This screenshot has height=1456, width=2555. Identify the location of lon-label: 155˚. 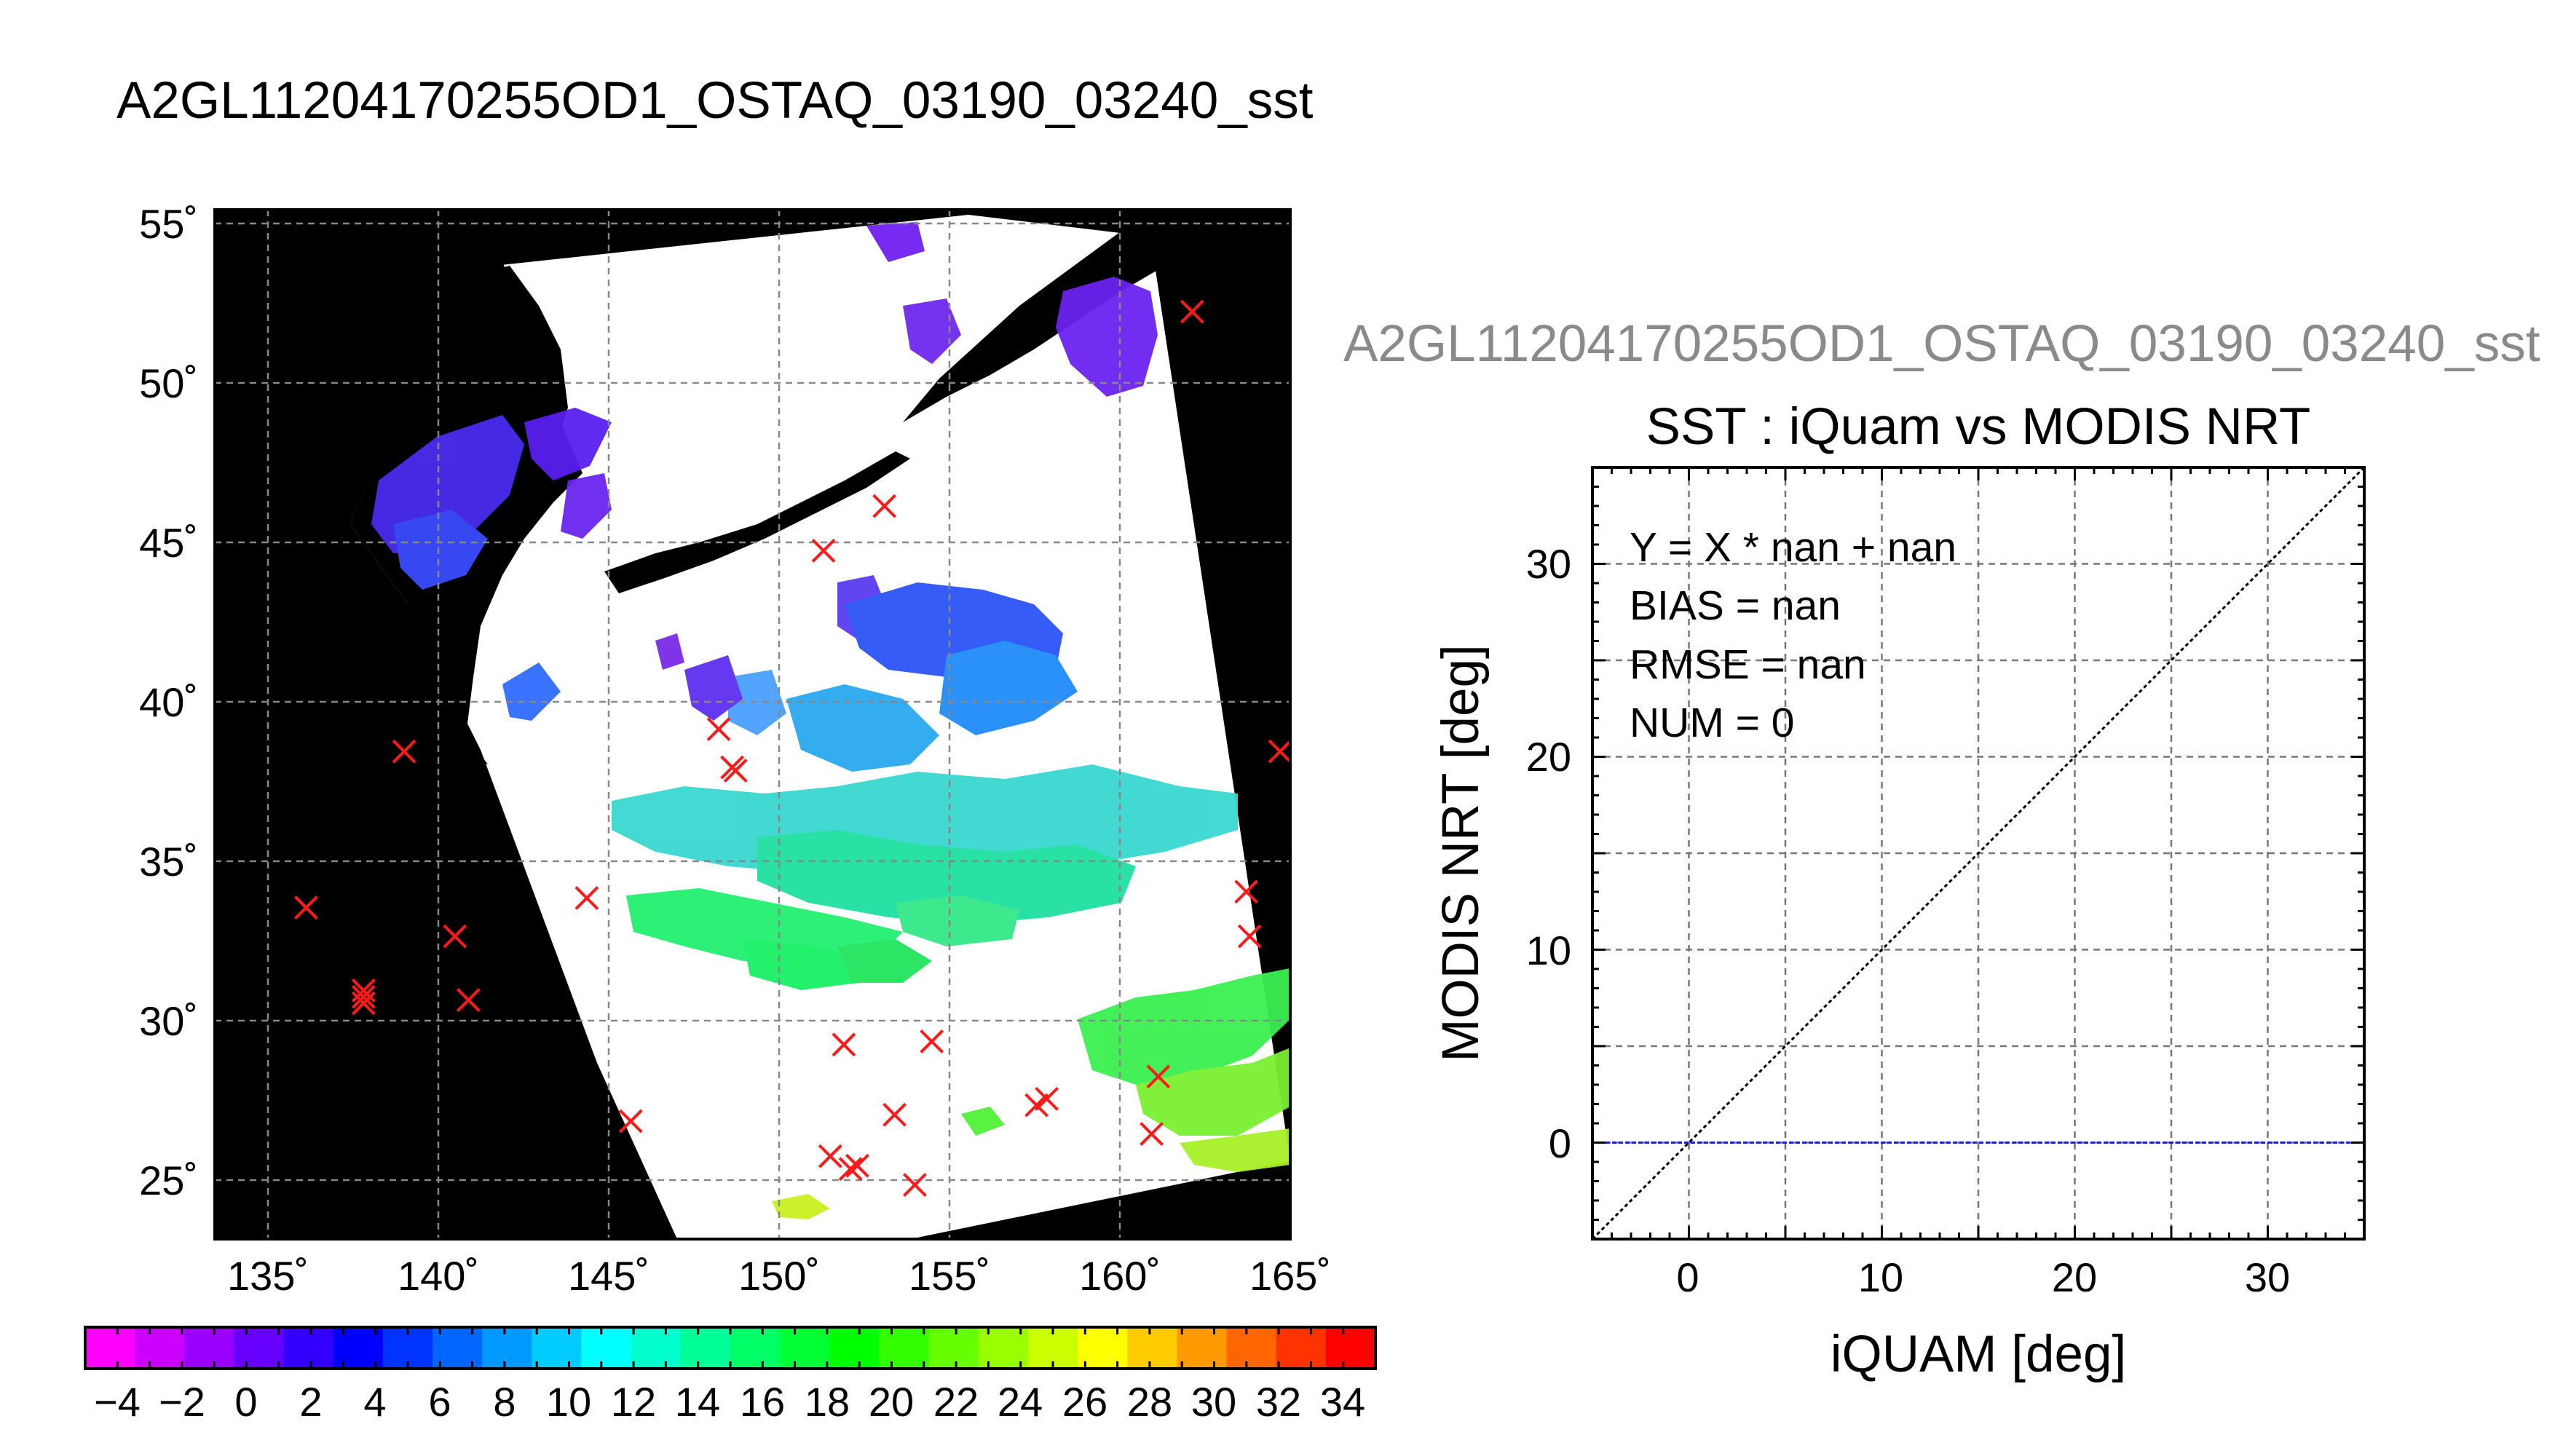
(949, 1276).